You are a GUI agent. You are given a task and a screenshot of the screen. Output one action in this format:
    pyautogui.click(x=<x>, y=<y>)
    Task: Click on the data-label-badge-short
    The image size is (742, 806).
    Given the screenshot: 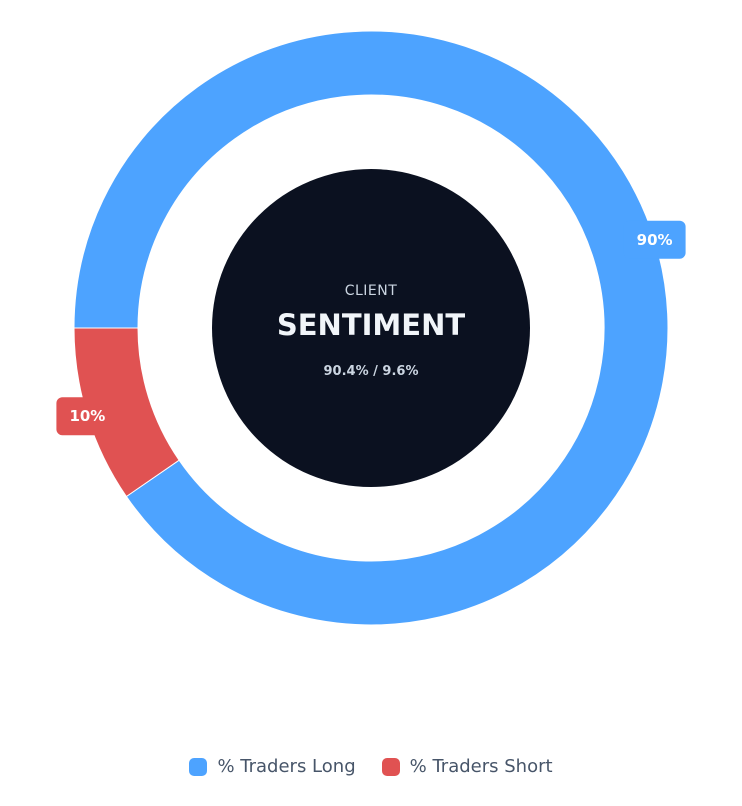 What is the action you would take?
    pyautogui.click(x=87, y=416)
    